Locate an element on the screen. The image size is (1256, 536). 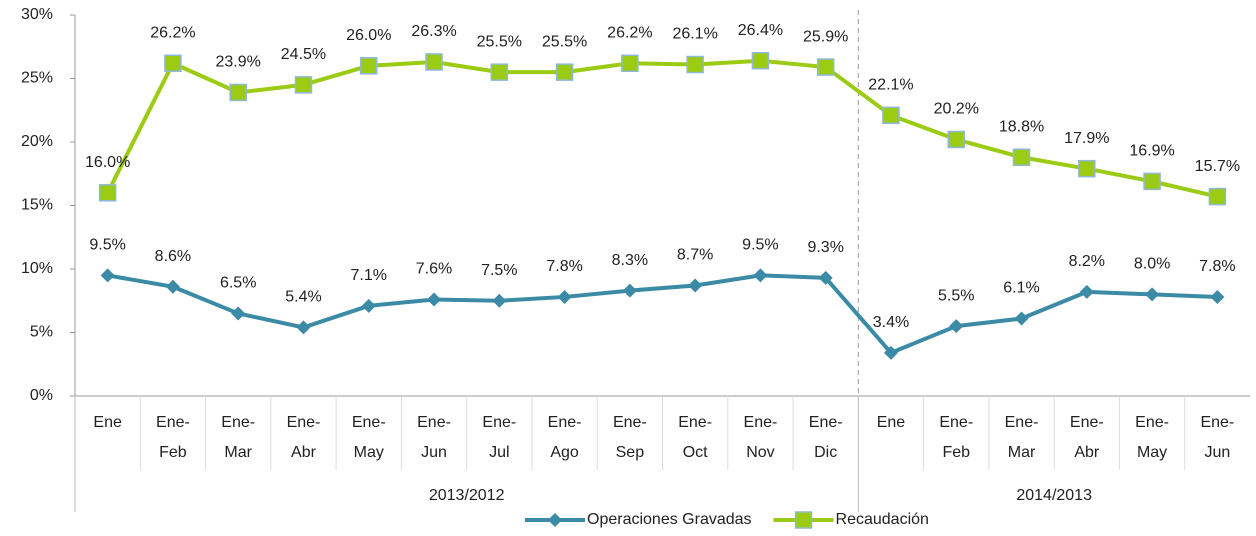
y-tick-label: 25% is located at coordinates (37, 78).